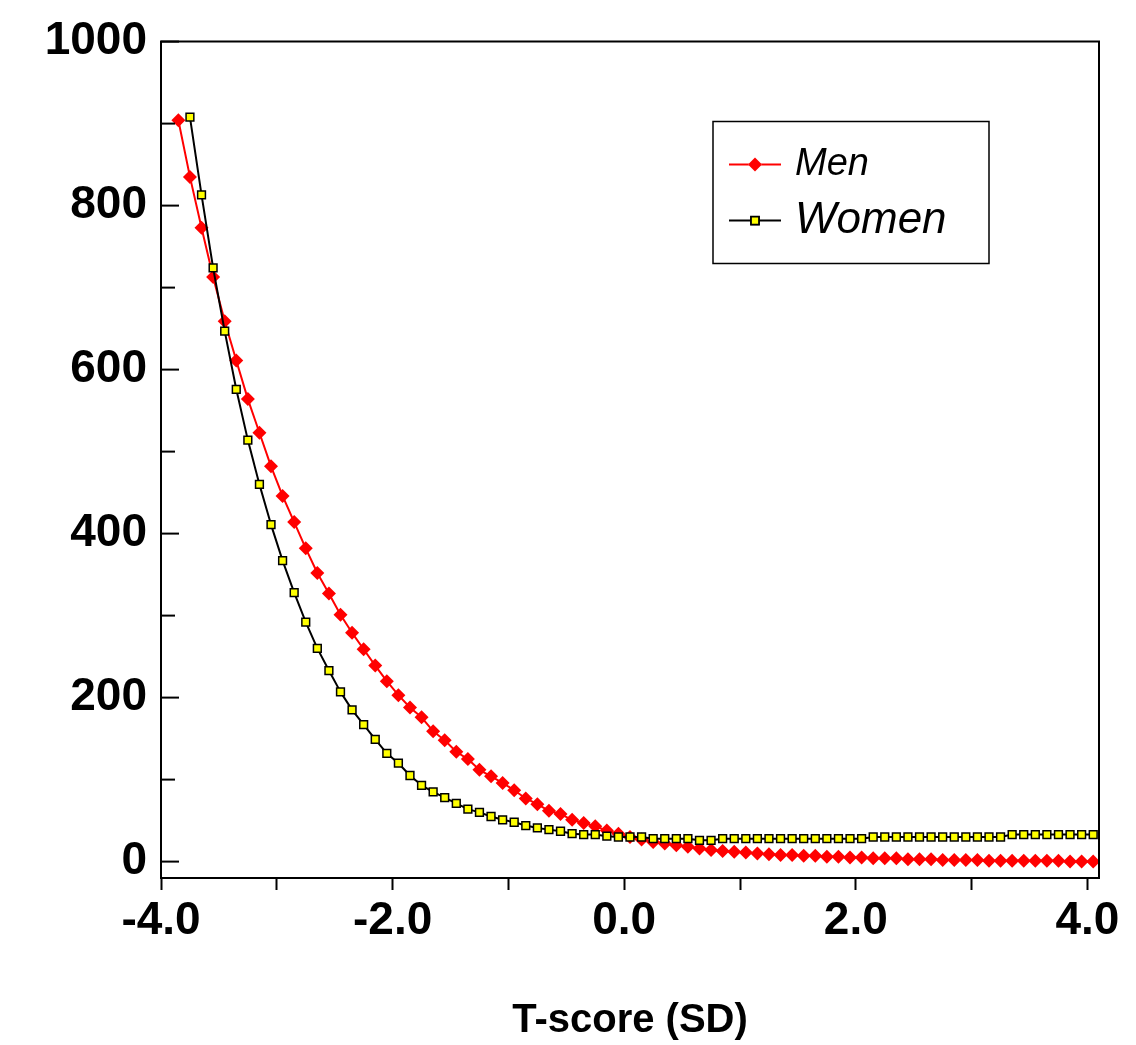  Describe the element at coordinates (108, 530) in the screenshot. I see `y-tick-label: 400` at that location.